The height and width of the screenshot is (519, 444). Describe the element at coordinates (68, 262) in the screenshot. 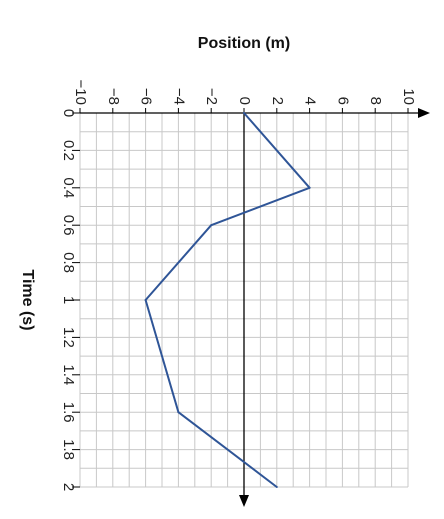

I see `time-tick-label: 0.8` at that location.